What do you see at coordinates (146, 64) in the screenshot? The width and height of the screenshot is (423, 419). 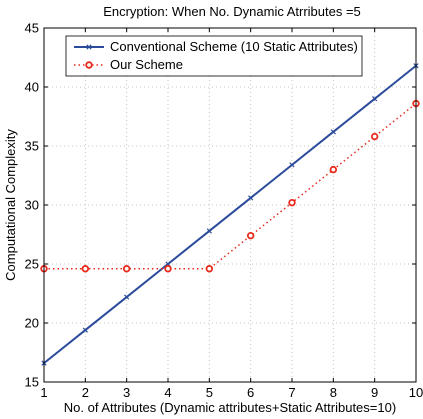 I see `legend-label-our-scheme: Our Scheme` at bounding box center [146, 64].